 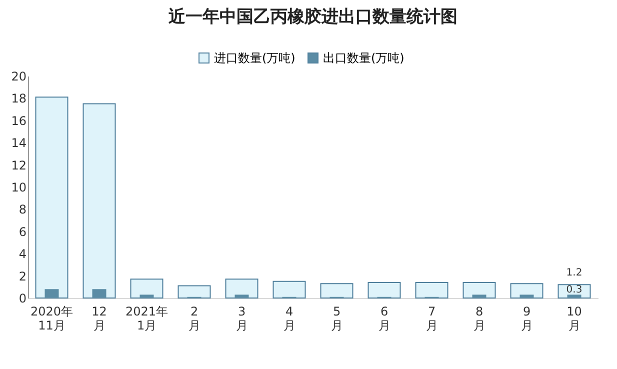 What do you see at coordinates (22, 276) in the screenshot?
I see `y-tick-label: 2` at bounding box center [22, 276].